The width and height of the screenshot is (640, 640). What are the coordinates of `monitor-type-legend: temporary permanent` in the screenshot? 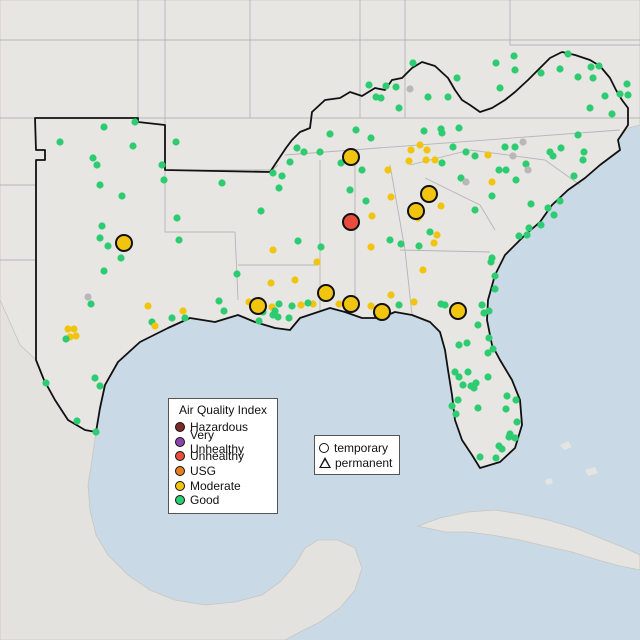 It's located at (357, 455).